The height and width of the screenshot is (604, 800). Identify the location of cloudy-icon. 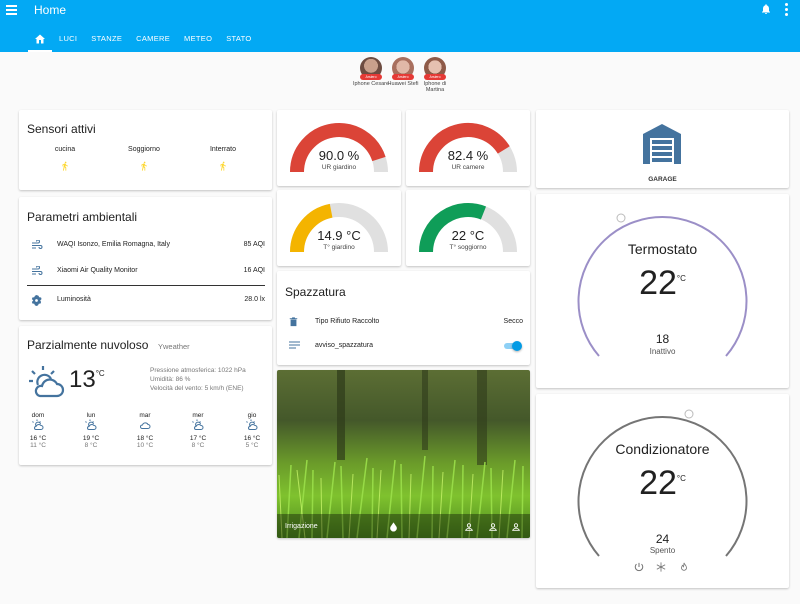
(145, 425).